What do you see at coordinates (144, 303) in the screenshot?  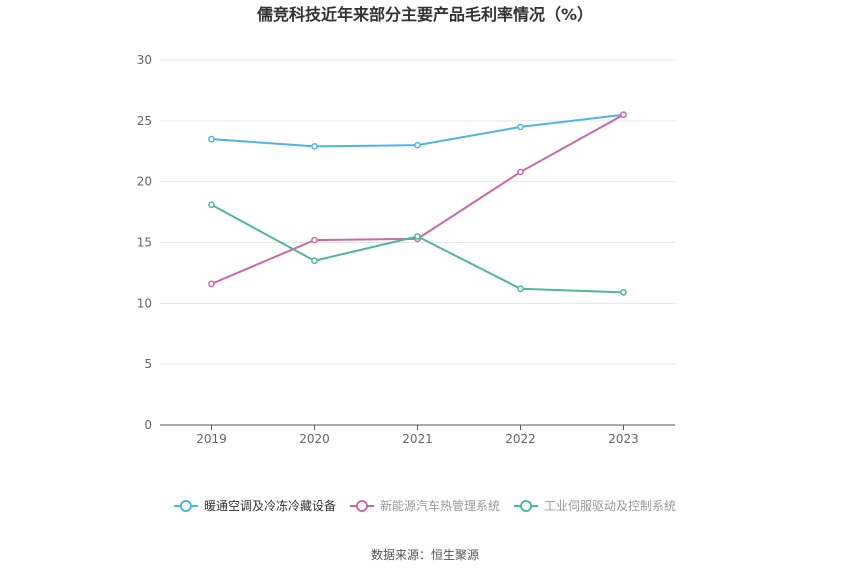 I see `y-tick-label: 10` at bounding box center [144, 303].